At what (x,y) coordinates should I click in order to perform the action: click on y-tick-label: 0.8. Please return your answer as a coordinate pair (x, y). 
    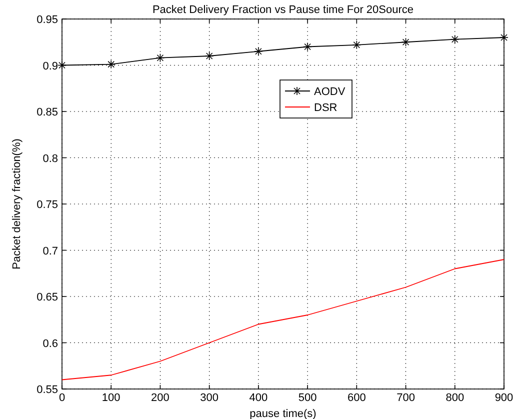
    Looking at the image, I should click on (50, 158).